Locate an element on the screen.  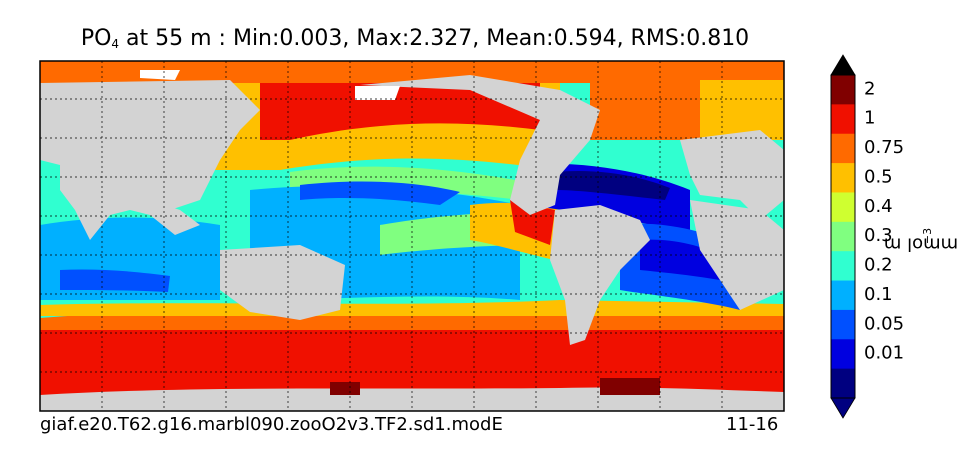
colorbar-frame is located at coordinates (843, 236).